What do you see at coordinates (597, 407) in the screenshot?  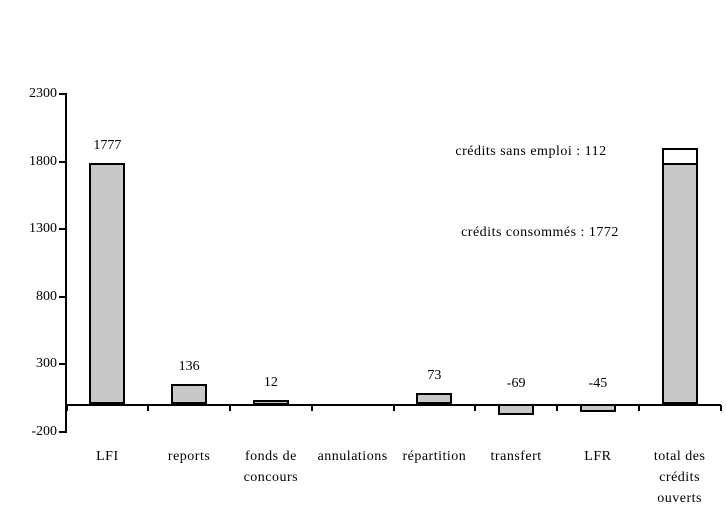 I see `bar-lfr` at bounding box center [597, 407].